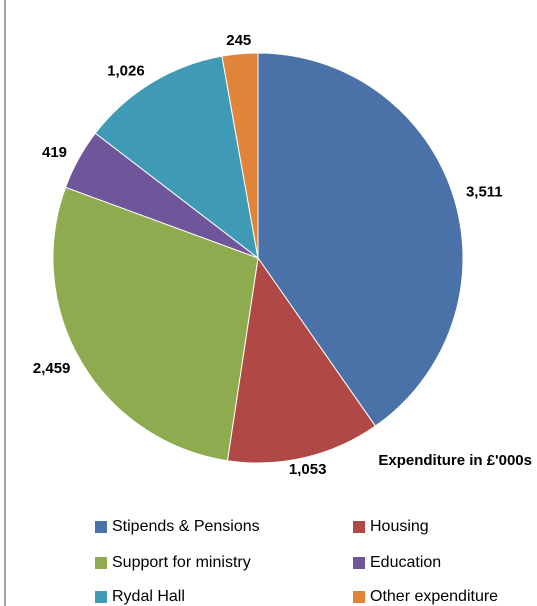 This screenshot has height=606, width=537. I want to click on legend-label: Stipends & Pensions, so click(186, 526).